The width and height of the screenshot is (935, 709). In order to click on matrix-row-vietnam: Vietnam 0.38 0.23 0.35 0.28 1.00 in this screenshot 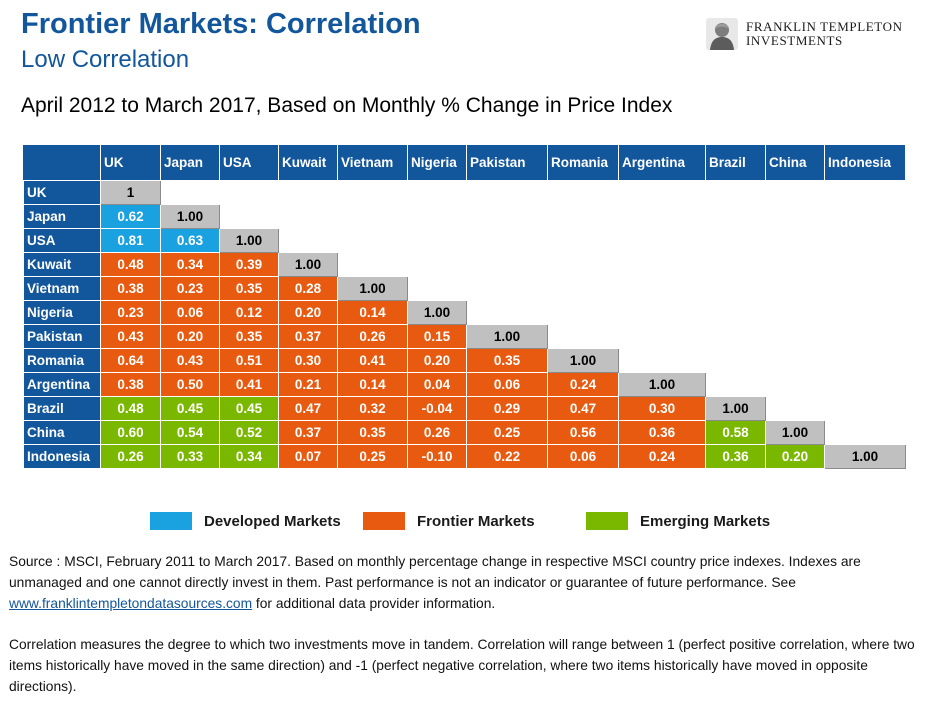, I will do `click(464, 288)`.